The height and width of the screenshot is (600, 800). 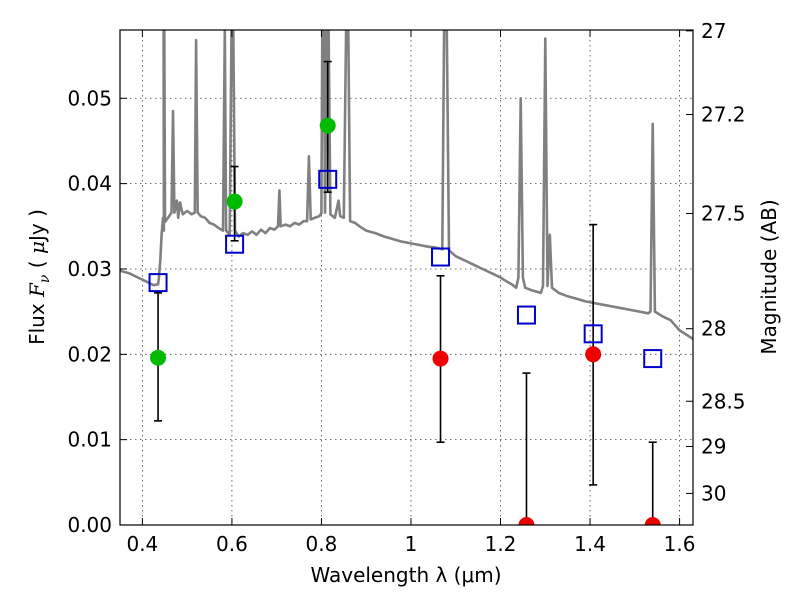 I want to click on right-tick-label: 28.5, so click(x=723, y=401).